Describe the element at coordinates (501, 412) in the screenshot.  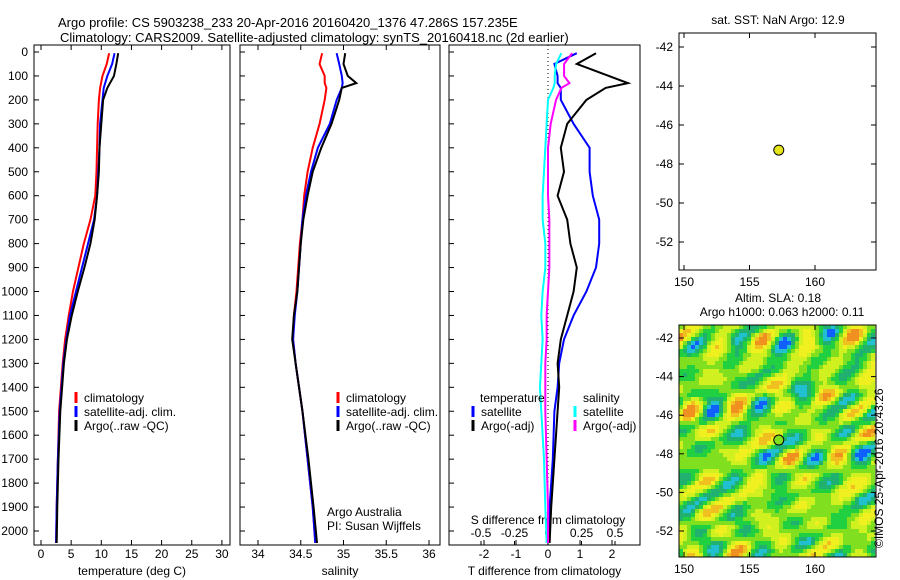
I see `legend-label: satellite` at that location.